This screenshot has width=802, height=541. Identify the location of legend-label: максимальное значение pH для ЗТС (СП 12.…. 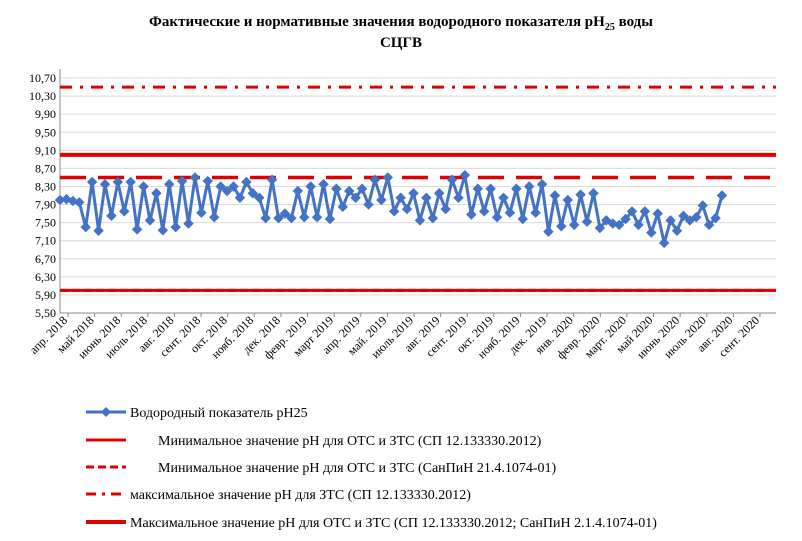
(300, 495).